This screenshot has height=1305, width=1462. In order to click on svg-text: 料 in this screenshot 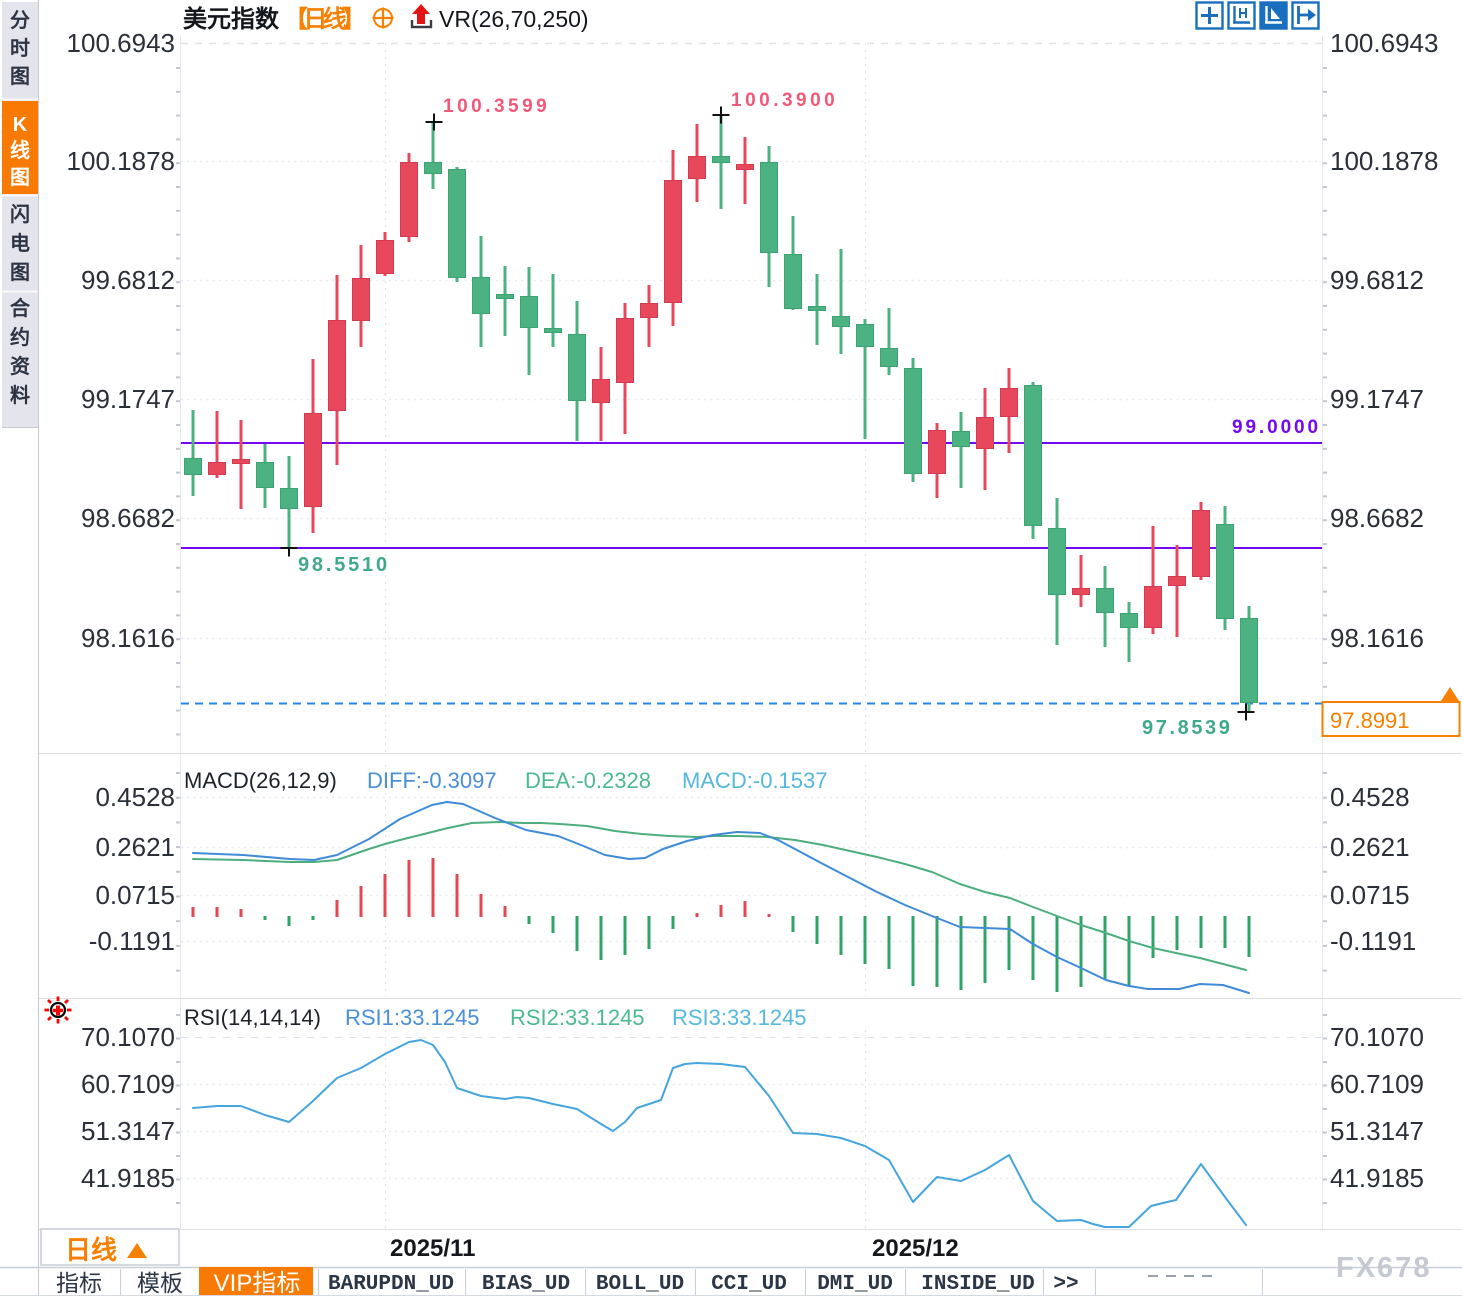, I will do `click(20, 395)`.